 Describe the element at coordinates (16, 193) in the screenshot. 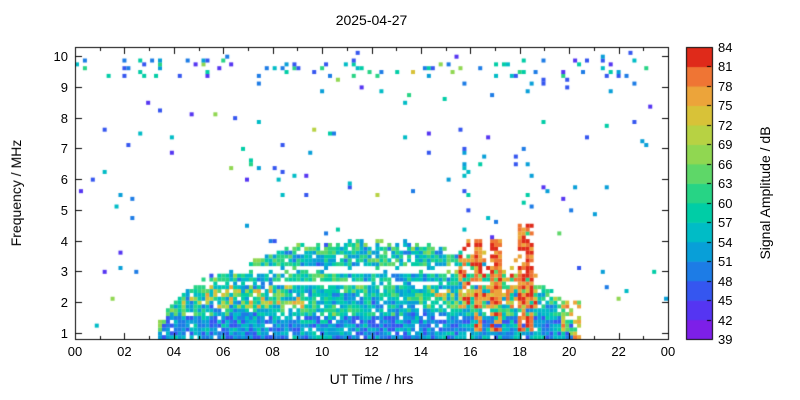

I see `y-axis-label: Frequency / MHz` at that location.